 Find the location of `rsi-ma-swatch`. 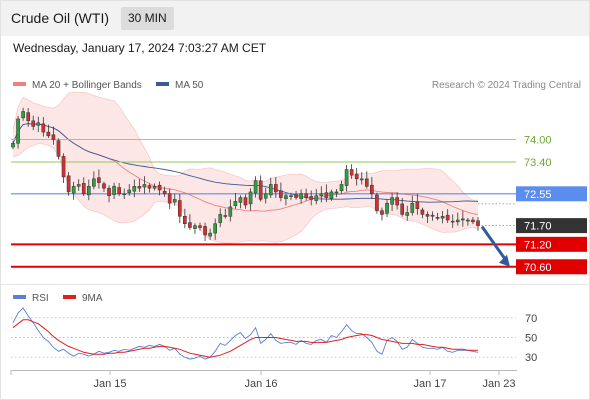

rsi-ma-swatch is located at coordinates (69, 297).